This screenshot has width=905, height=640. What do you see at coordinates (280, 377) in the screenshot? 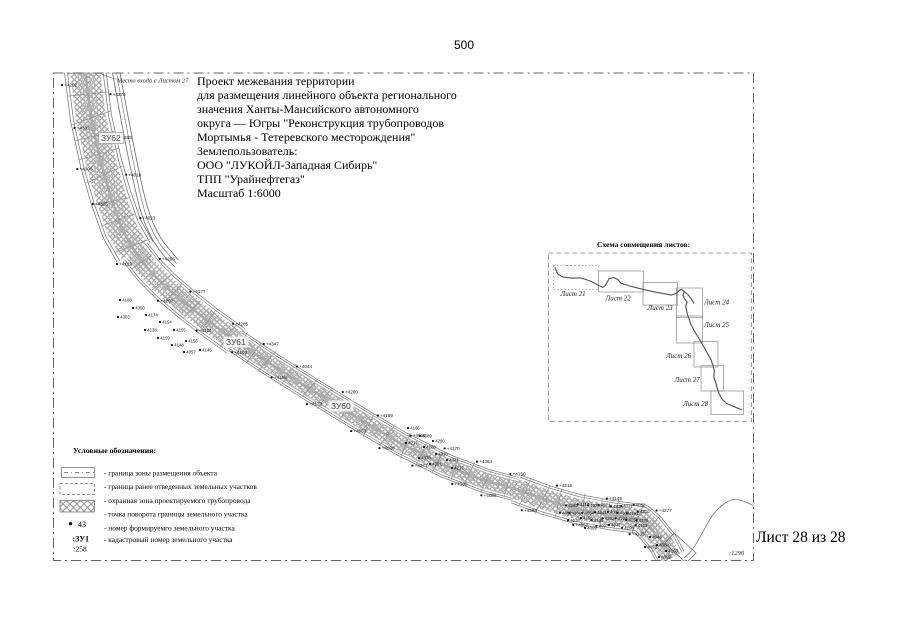
I see `svg-text: +4168` at bounding box center [280, 377].